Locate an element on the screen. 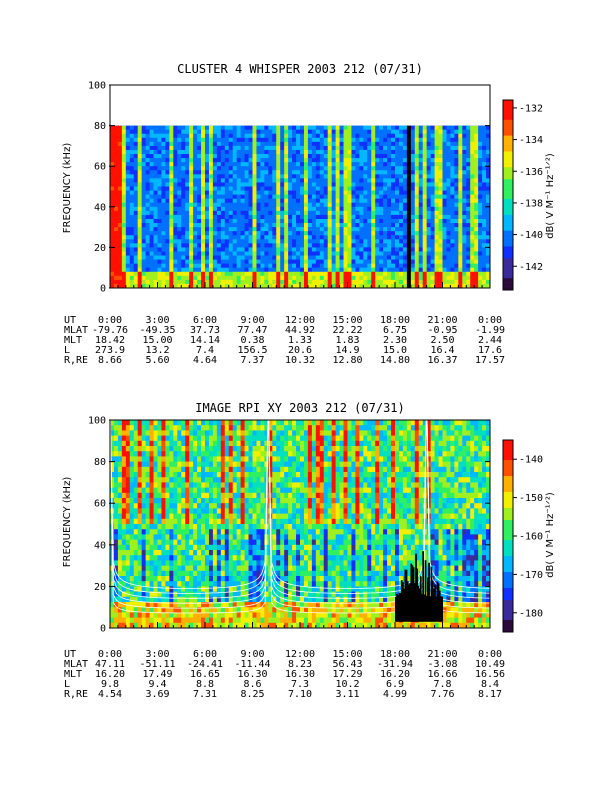 Image resolution: width=600 pixels, height=800 pixels. panel-title: CLUSTER 4 WHISPER 2003 212 (07/31) is located at coordinates (300, 69).